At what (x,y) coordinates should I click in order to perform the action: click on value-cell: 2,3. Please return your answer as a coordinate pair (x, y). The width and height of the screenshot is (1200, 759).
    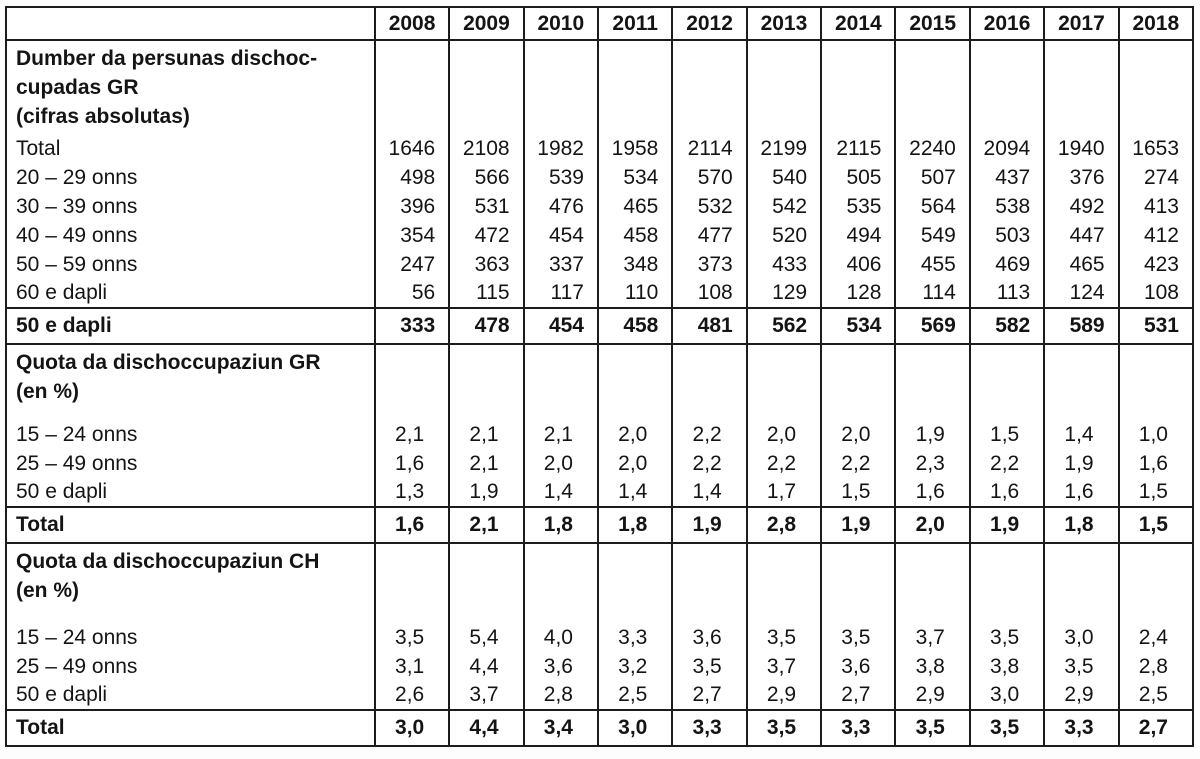
    Looking at the image, I should click on (932, 463).